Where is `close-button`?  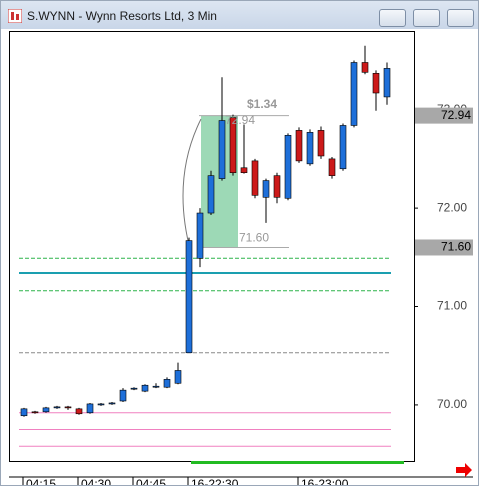
close-button is located at coordinates (460, 18).